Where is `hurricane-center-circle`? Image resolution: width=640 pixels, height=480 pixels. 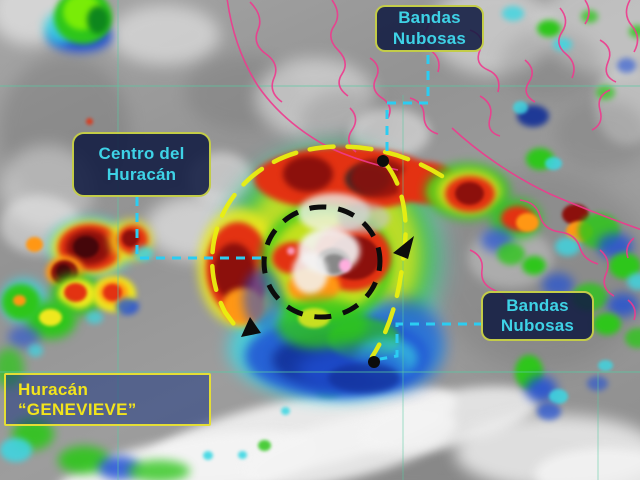
hurricane-center-circle is located at coordinates (322, 262).